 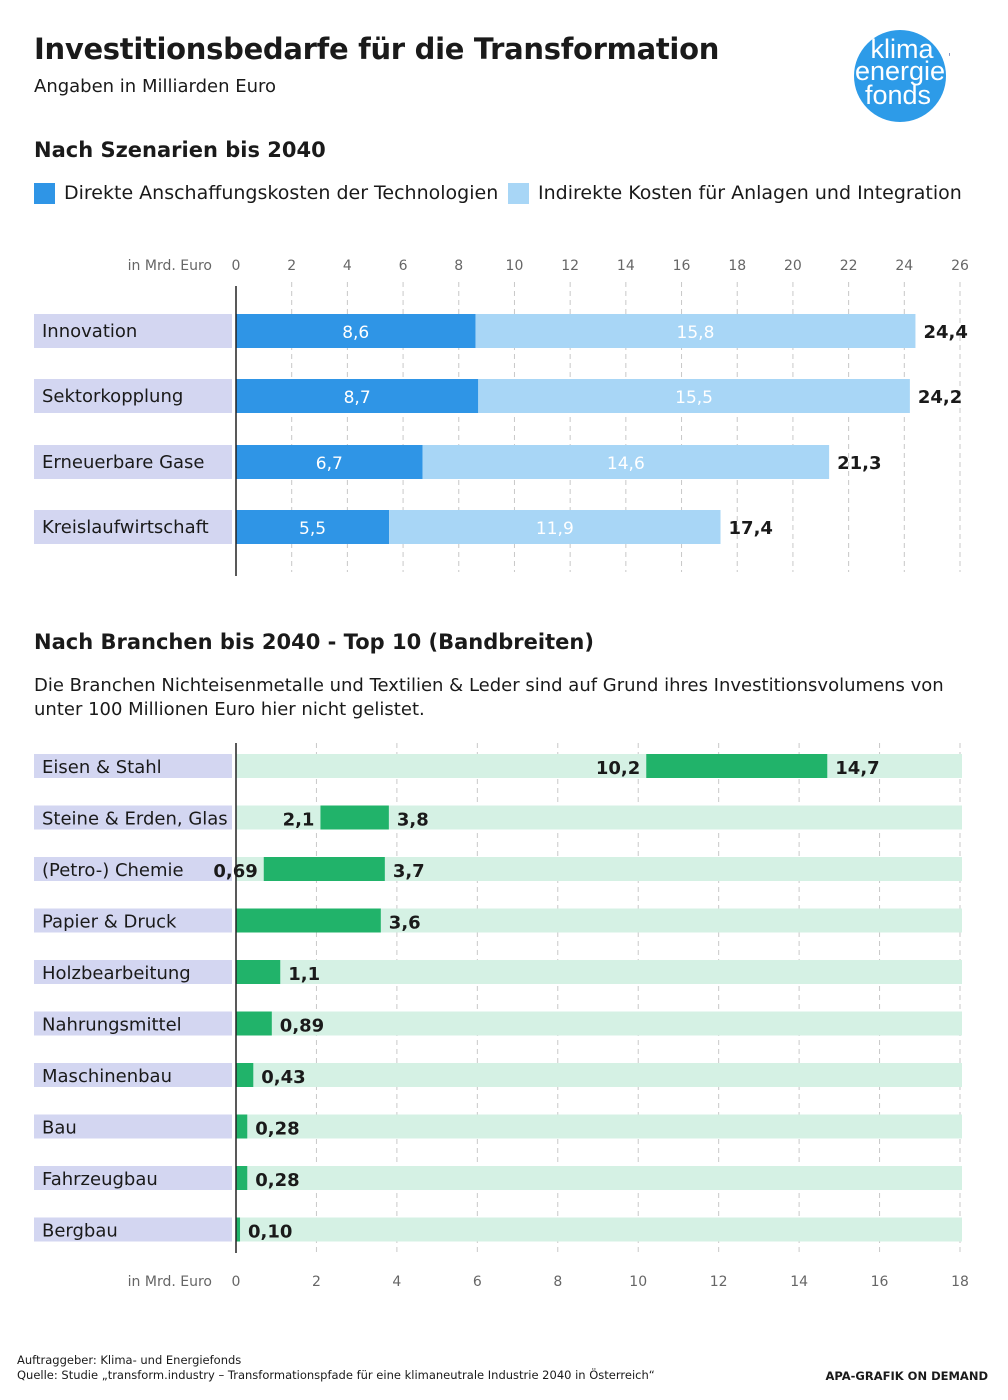 What do you see at coordinates (123, 462) in the screenshot?
I see `category-label: Erneuerbare Gase` at bounding box center [123, 462].